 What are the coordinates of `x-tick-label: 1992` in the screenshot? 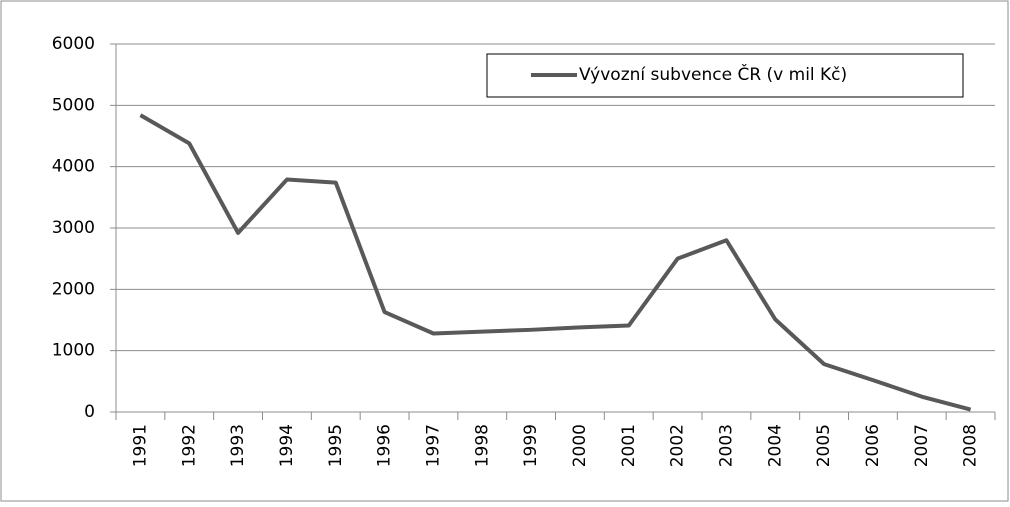 It's located at (189, 445).